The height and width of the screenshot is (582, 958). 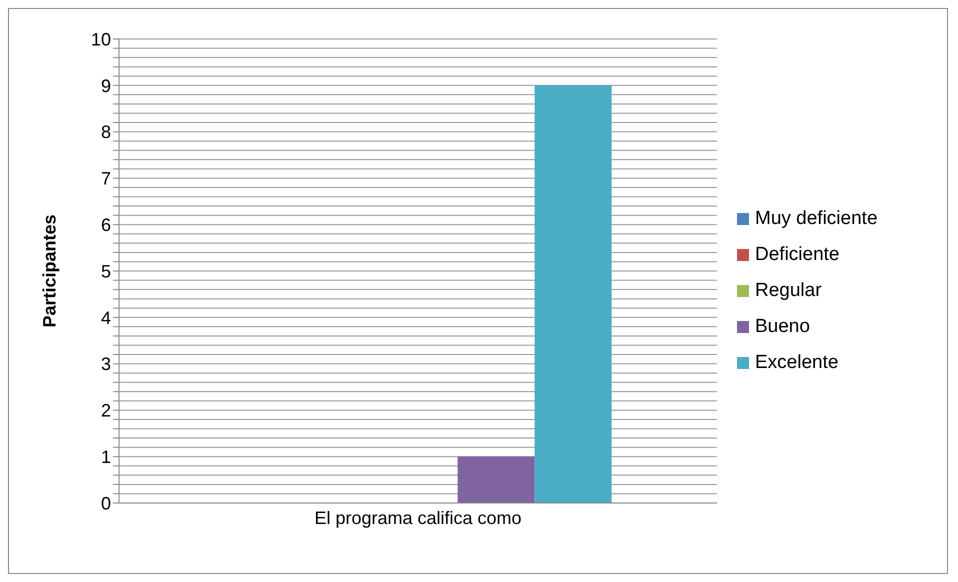 I want to click on legend-label: Bueno, so click(x=782, y=327).